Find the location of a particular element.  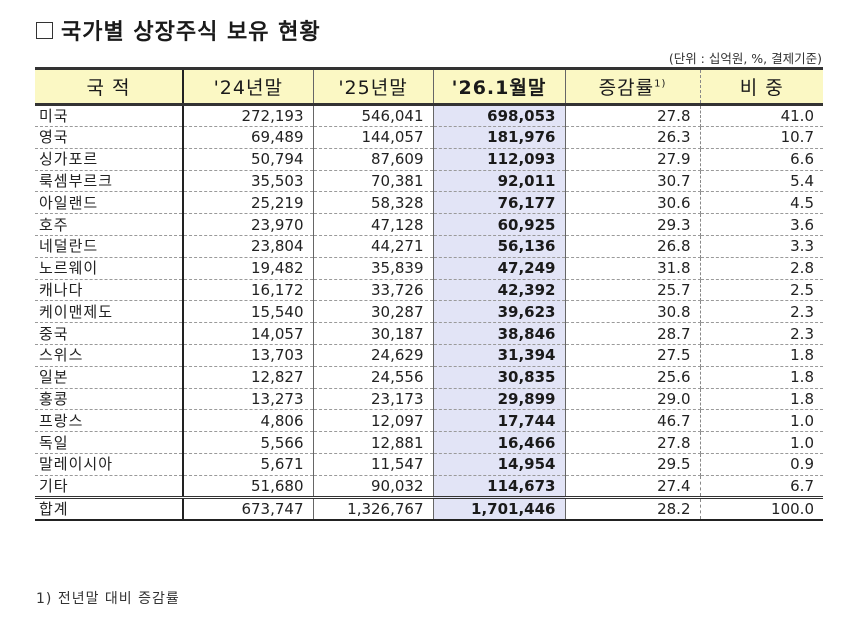

growth-rate-cell: 25.7 is located at coordinates (633, 290).